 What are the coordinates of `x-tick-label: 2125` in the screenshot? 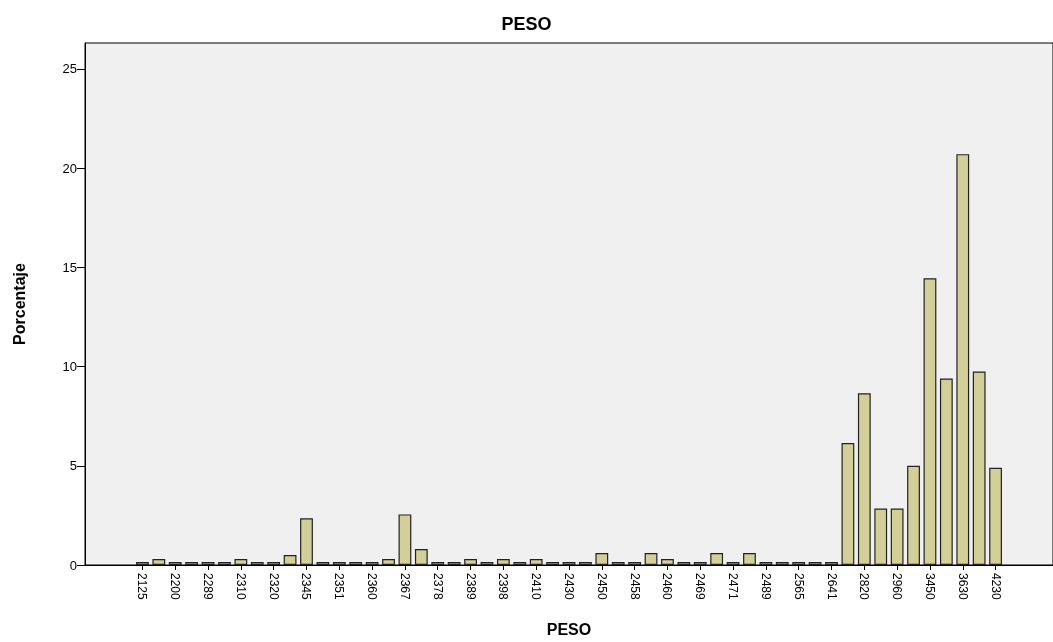 It's located at (142, 587).